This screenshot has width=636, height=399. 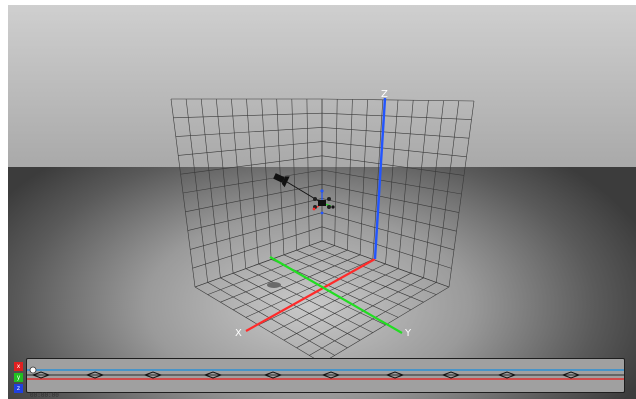 I want to click on spotlight-camera-icon, so click(x=281, y=179).